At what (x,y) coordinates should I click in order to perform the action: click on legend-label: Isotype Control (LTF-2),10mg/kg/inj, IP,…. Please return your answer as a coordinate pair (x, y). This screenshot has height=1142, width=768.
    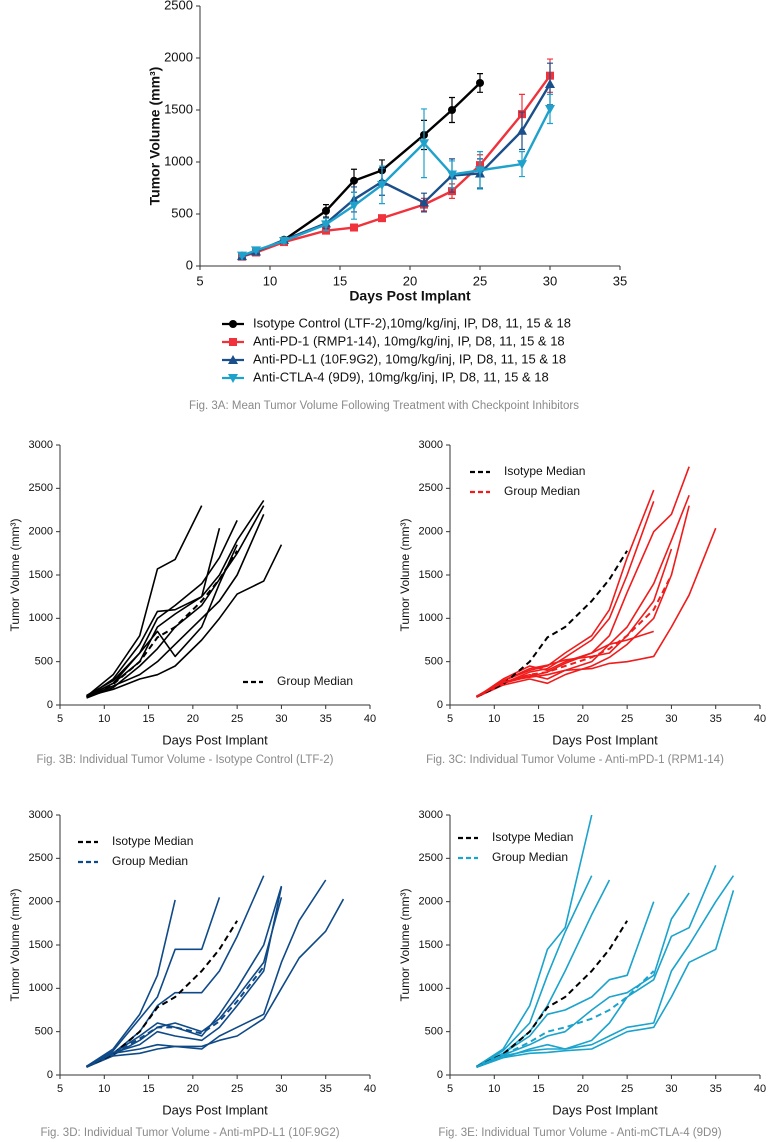
    Looking at the image, I should click on (412, 322).